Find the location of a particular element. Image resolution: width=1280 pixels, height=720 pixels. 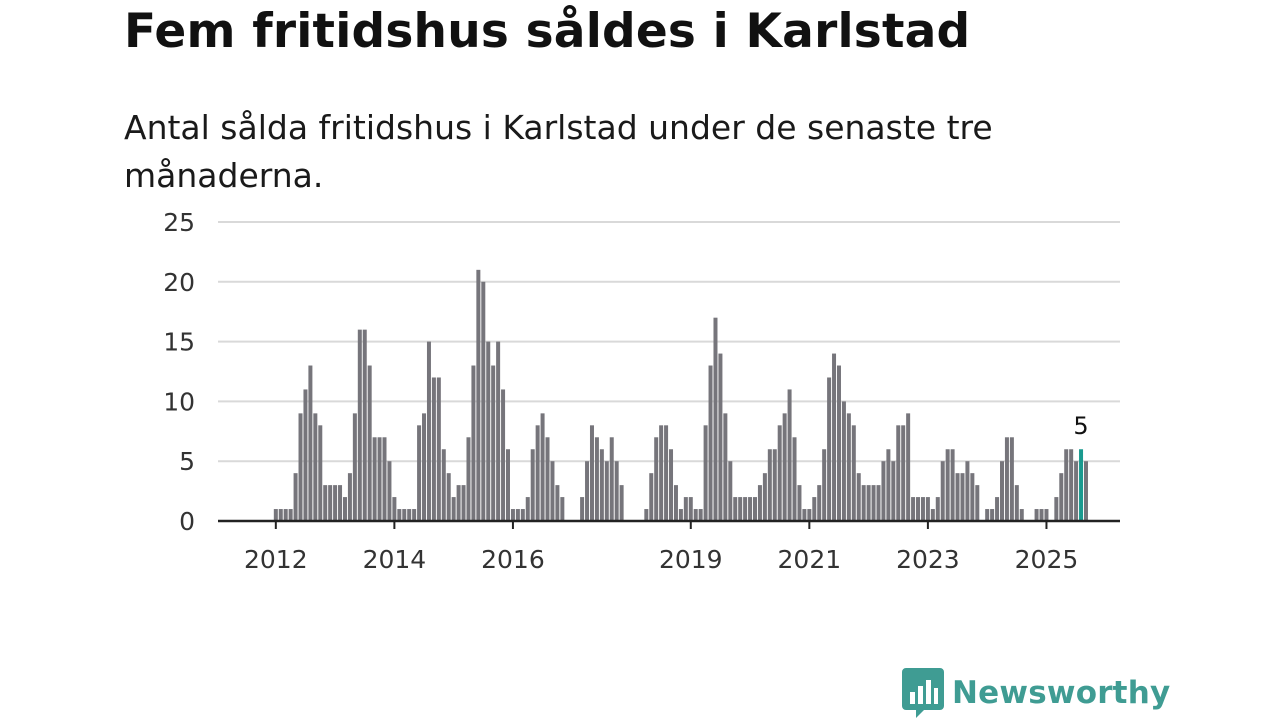

newsworthy-chart-bubble-icon is located at coordinates (923, 693).